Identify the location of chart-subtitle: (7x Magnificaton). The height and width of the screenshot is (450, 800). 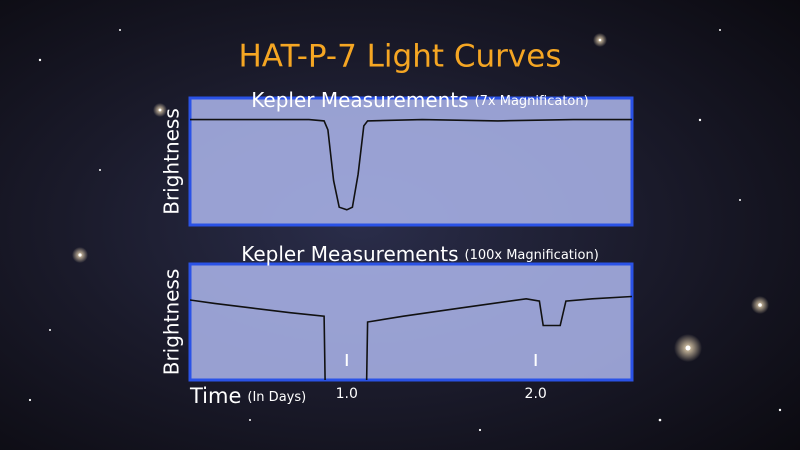
(532, 101).